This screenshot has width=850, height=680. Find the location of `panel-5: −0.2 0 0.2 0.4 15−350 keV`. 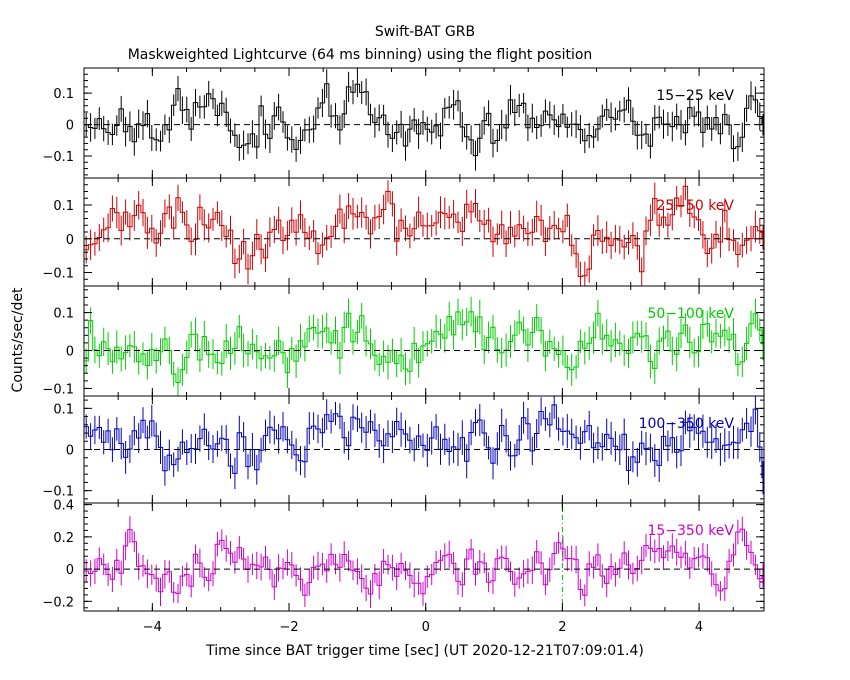

panel-5: −0.2 0 0.2 0.4 15−350 keV is located at coordinates (403, 555).